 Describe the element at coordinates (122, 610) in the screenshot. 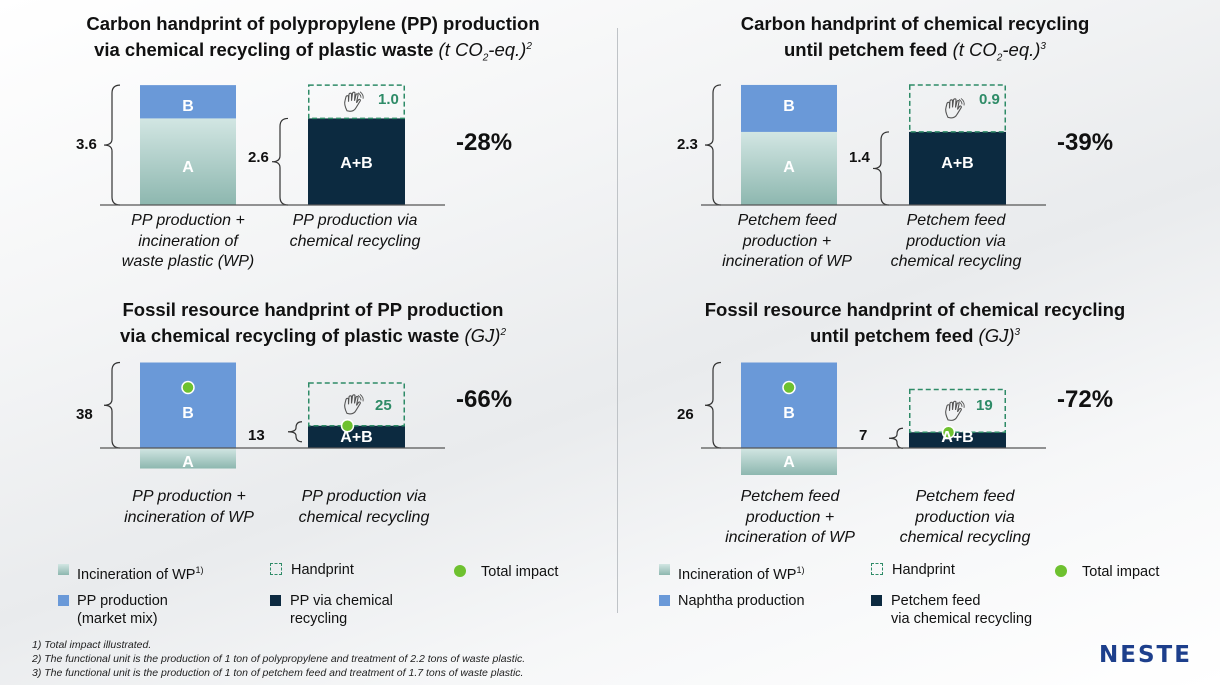

I see `legend-label-pp-production: PP production (market mix)` at that location.